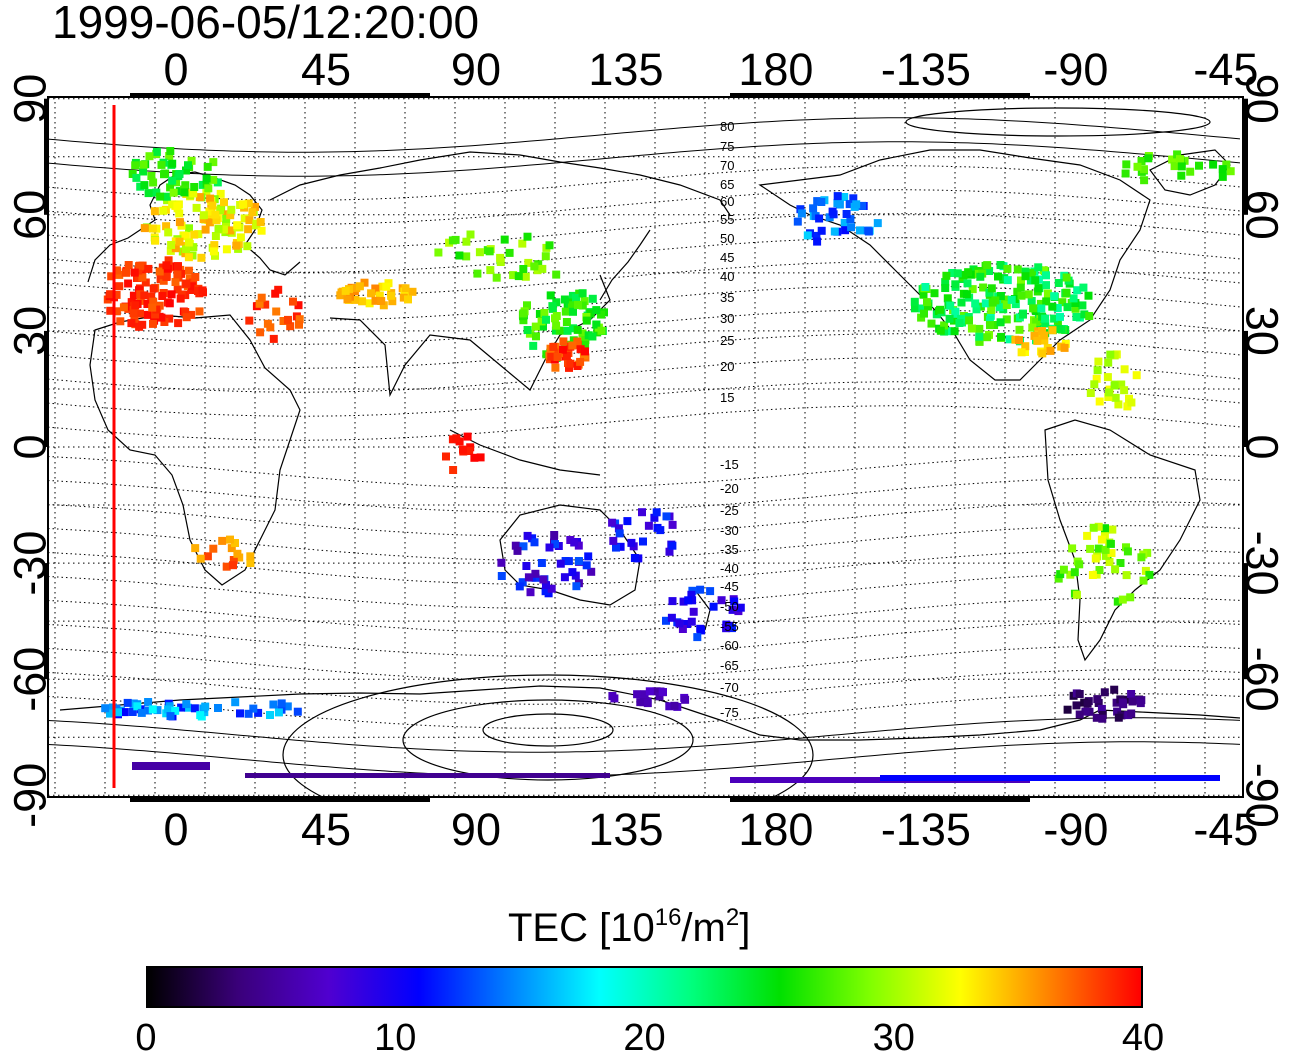 This screenshot has width=1292, height=1059. I want to click on contour-label: 60, so click(727, 201).